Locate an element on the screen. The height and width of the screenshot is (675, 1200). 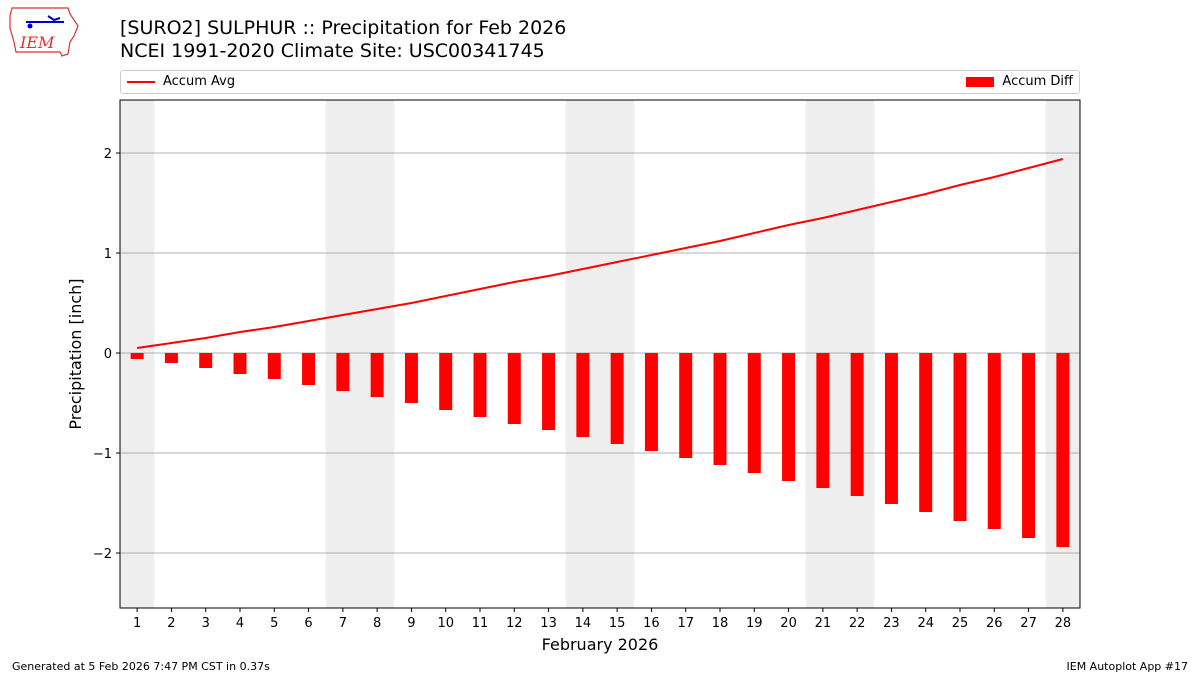
x-tick-label: 16 is located at coordinates (651, 623).